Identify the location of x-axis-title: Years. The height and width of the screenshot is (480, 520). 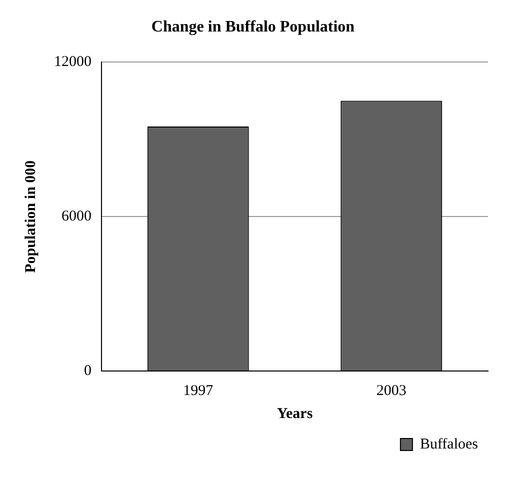
(294, 414).